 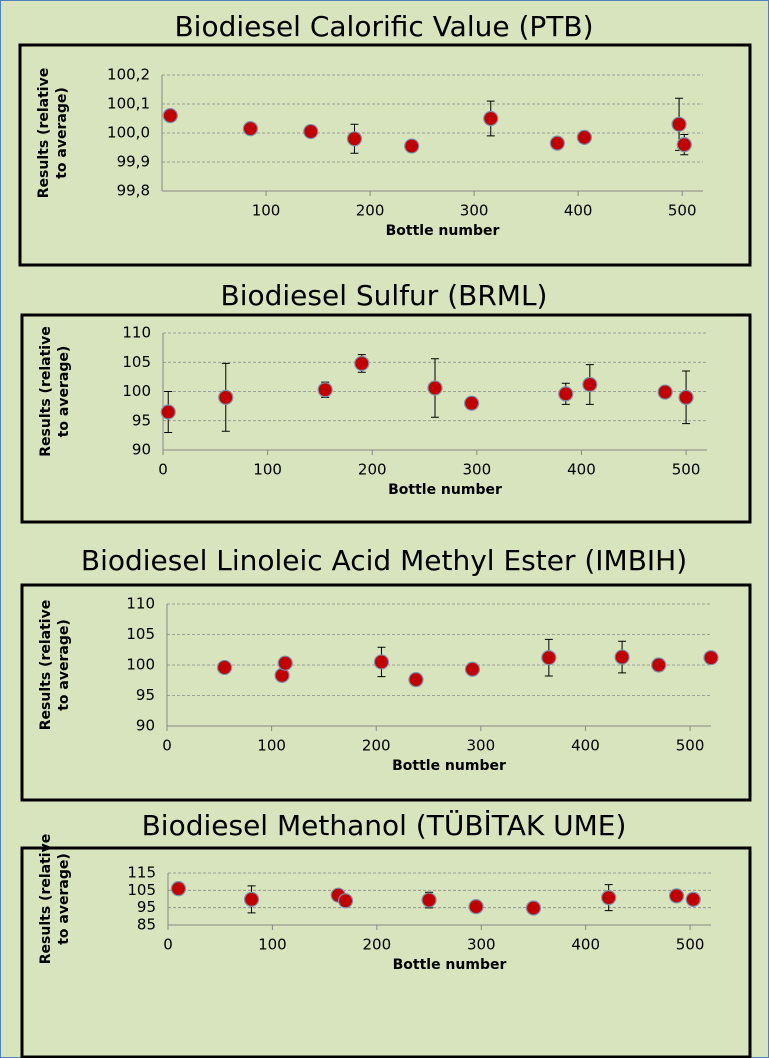 I want to click on y-tick-label: 99,9, so click(x=133, y=162).